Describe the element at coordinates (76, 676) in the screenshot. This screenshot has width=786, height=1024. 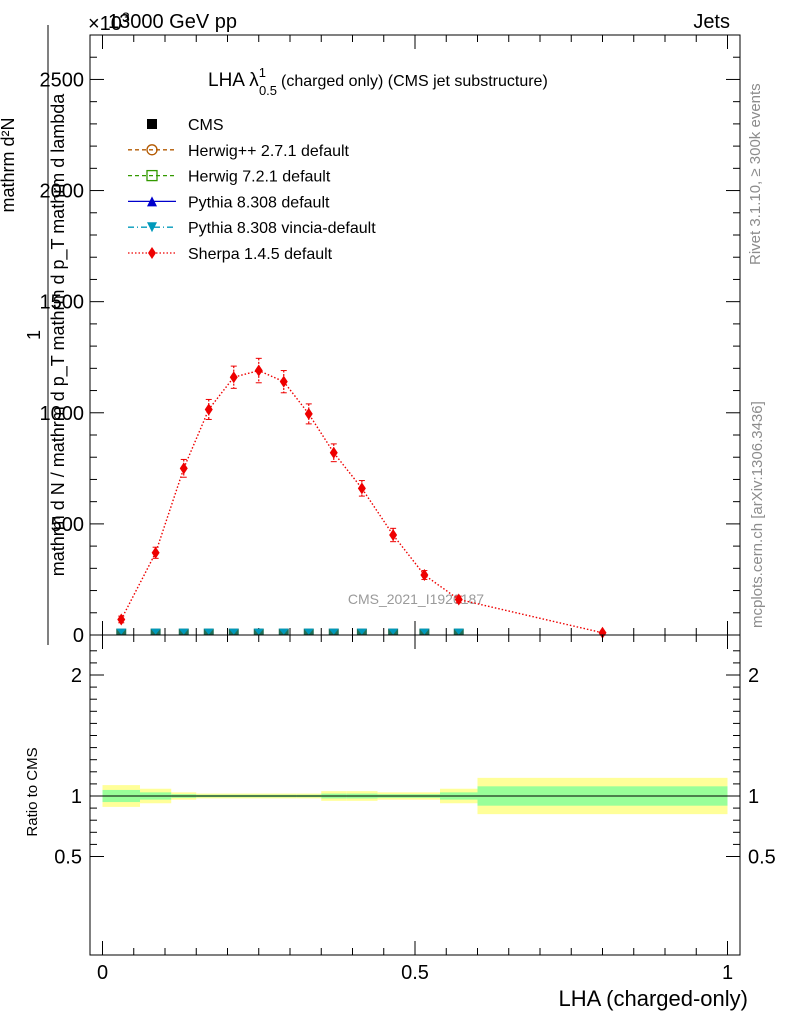
I see `ratio-ytick-label: 2` at that location.